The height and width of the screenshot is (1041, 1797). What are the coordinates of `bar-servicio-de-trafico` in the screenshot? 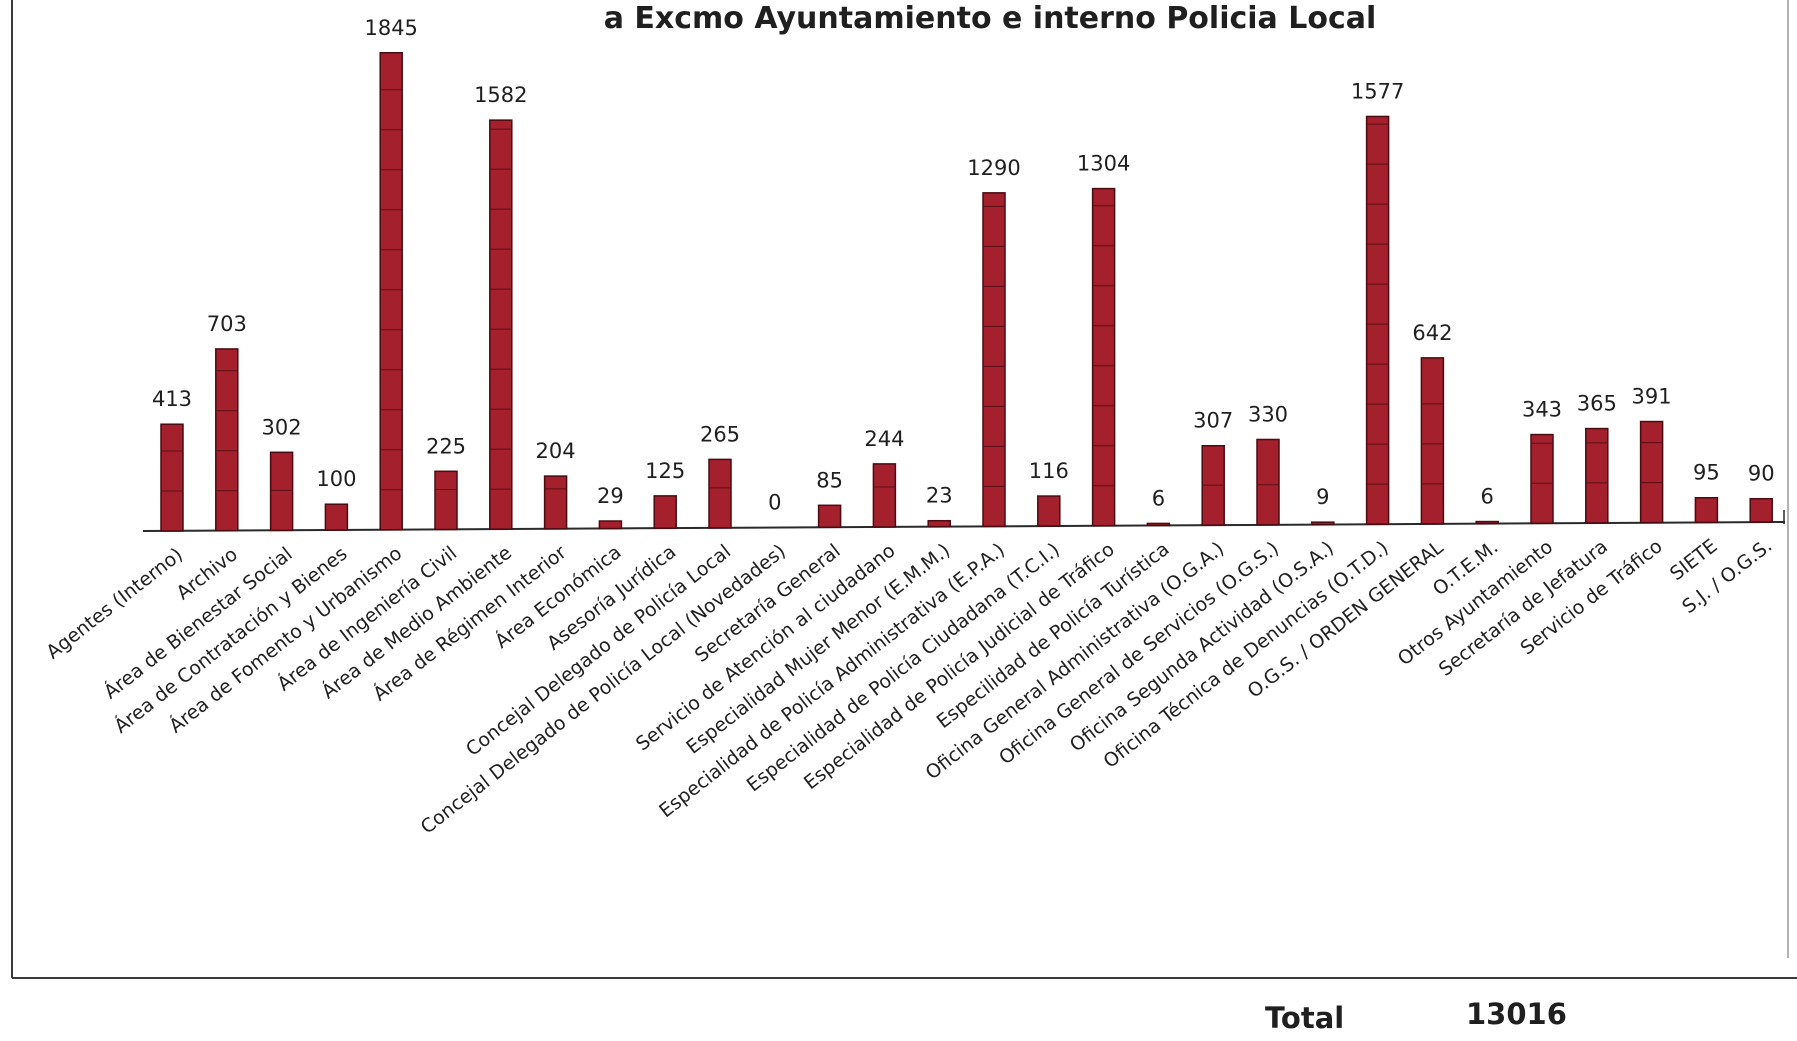 It's located at (1651, 472).